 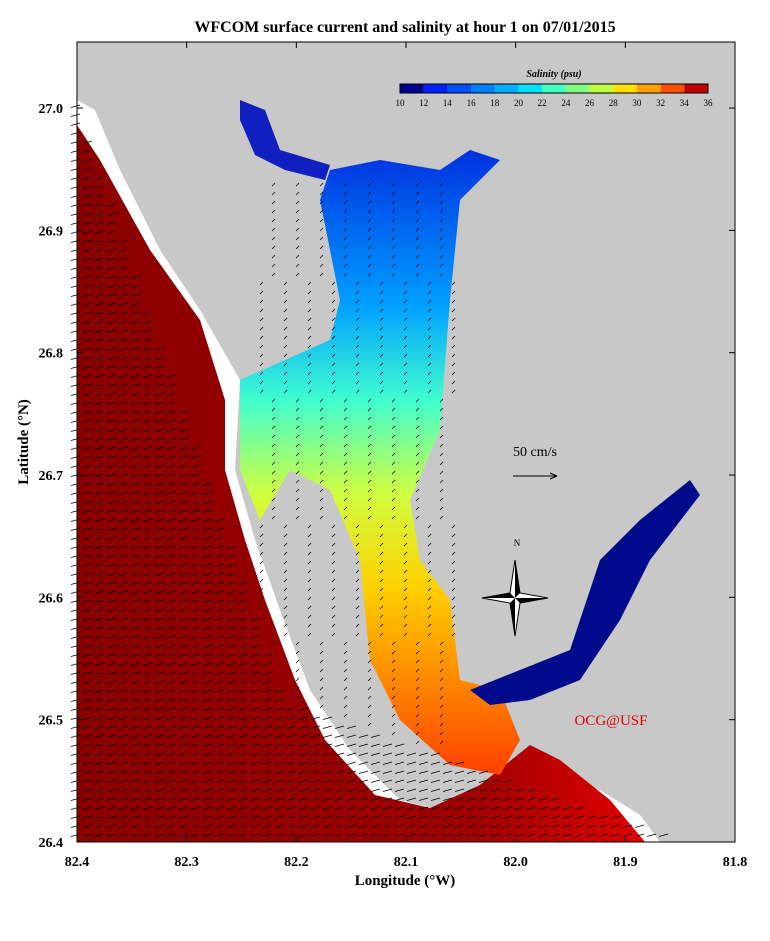 What do you see at coordinates (51, 231) in the screenshot?
I see `y-tick-label: 26.9` at bounding box center [51, 231].